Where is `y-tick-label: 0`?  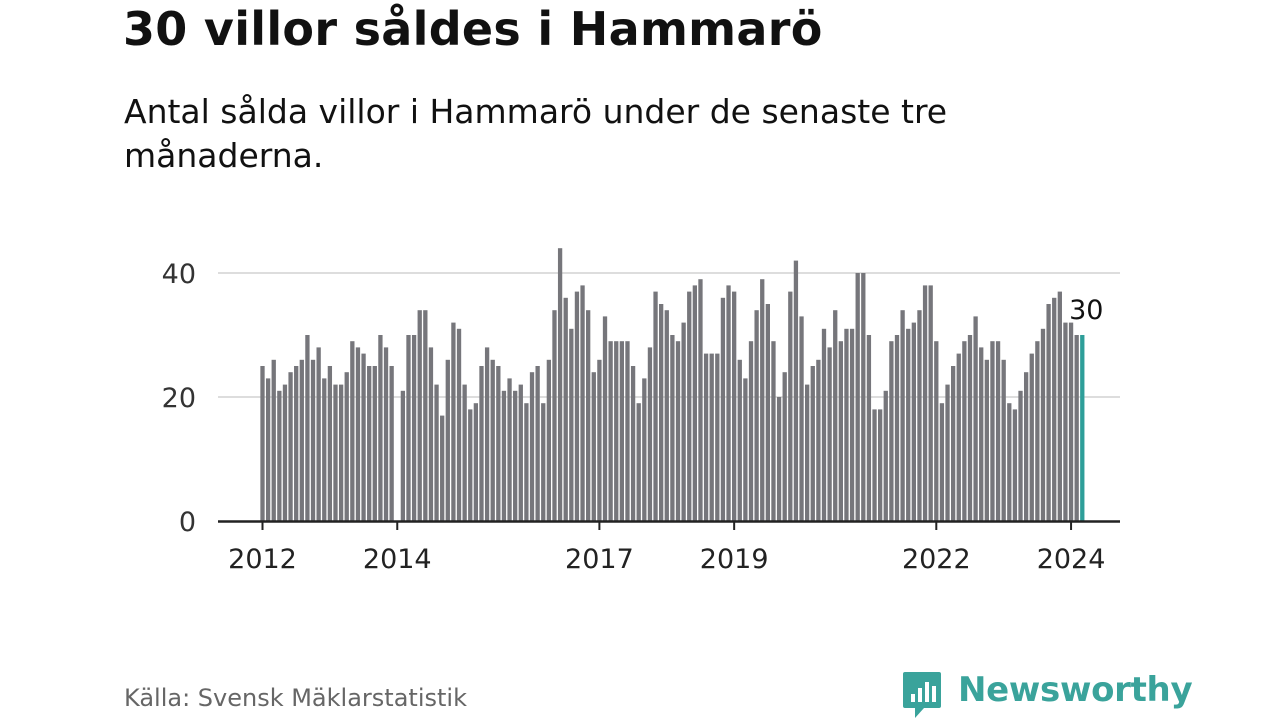
y-tick-label: 0 is located at coordinates (187, 522).